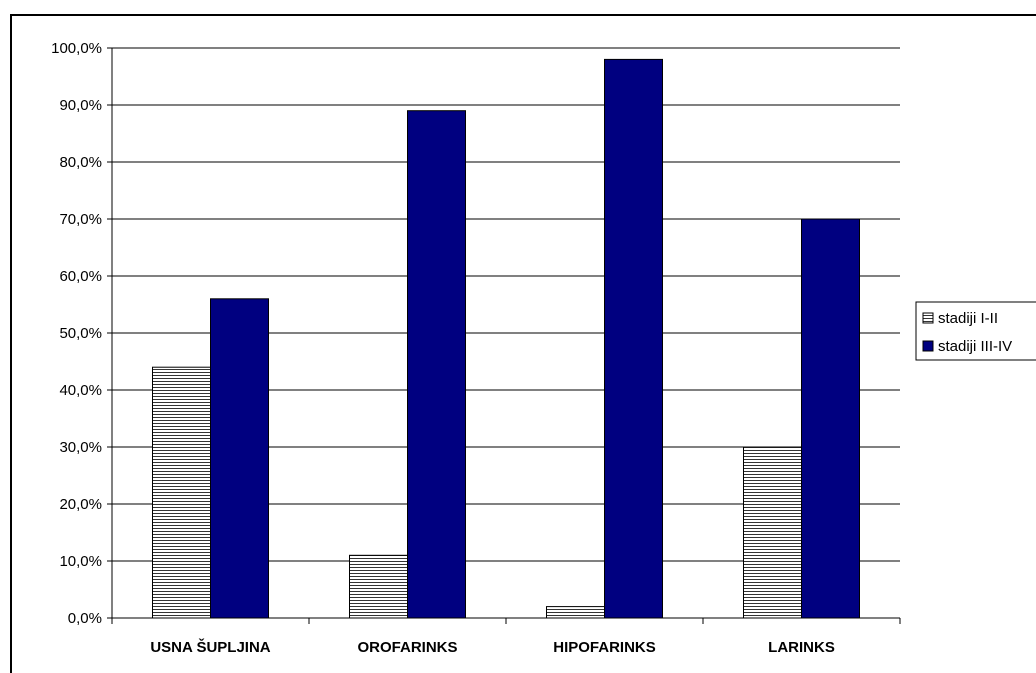 This screenshot has width=1036, height=673. Describe the element at coordinates (407, 647) in the screenshot. I see `x-category-label: OROFARINKS` at that location.